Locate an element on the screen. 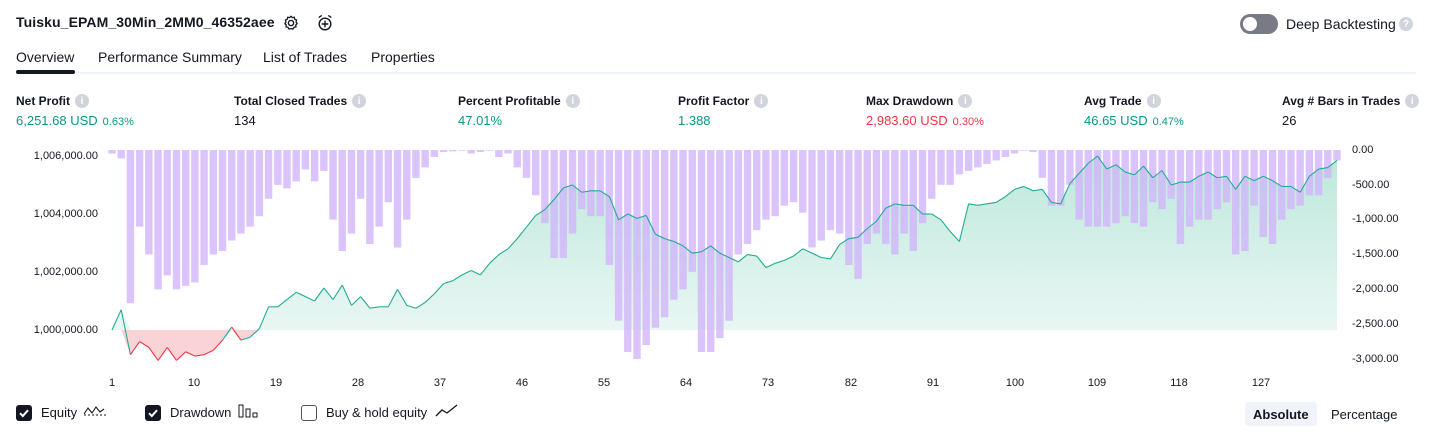  equity-label: Equity is located at coordinates (59, 412).